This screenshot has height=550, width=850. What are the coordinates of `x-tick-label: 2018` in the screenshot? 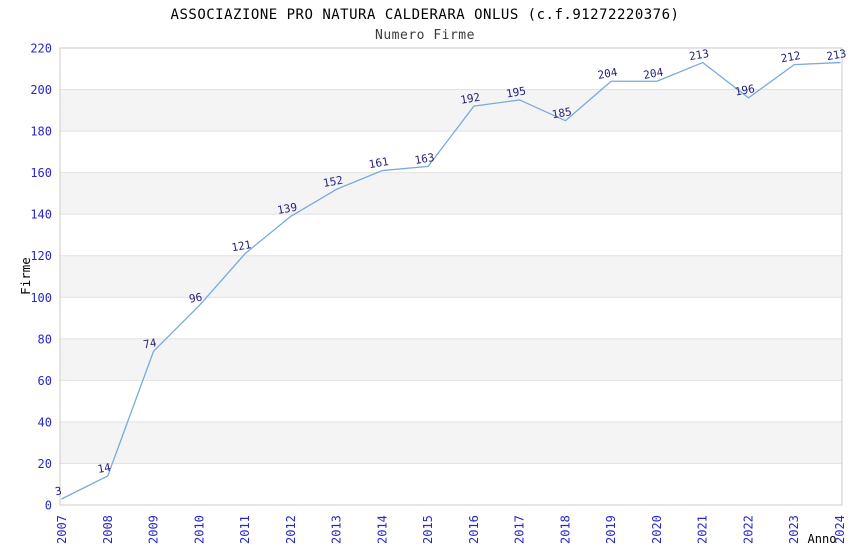 It's located at (565, 529).